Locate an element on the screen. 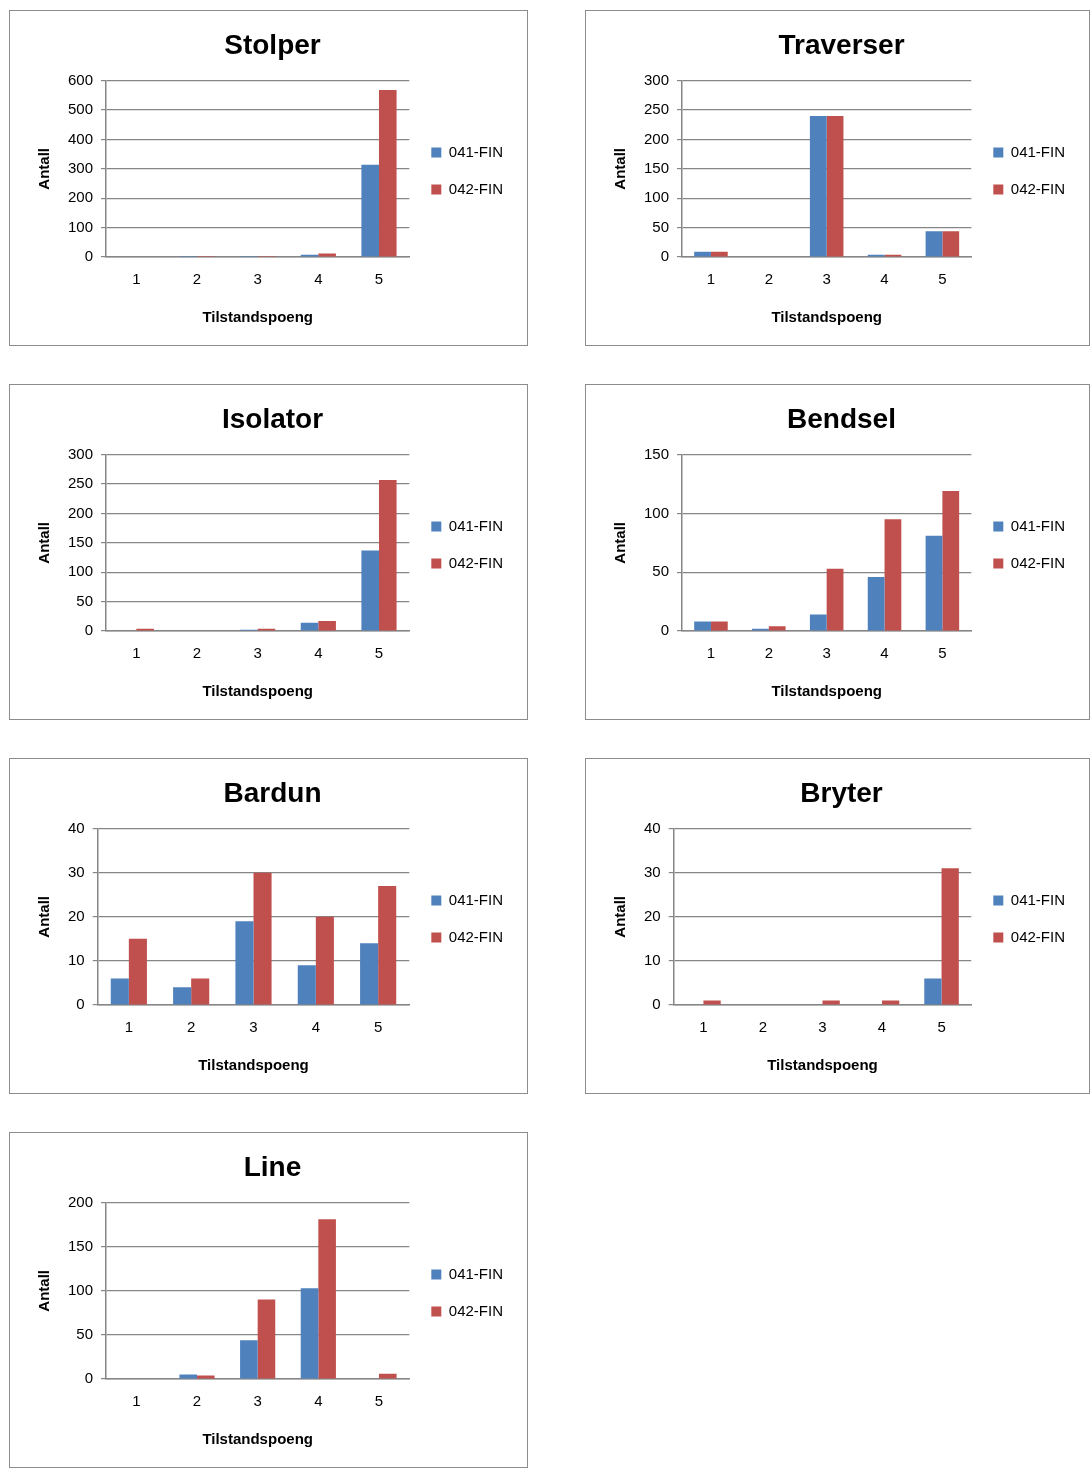 The height and width of the screenshot is (1470, 1091). y-tick-label: 20 is located at coordinates (76, 915).